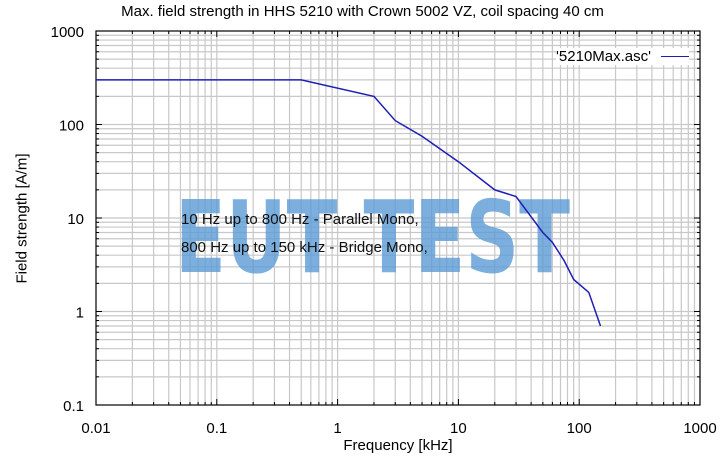 The image size is (725, 466). I want to click on y-axis-label: Field strength [A/m], so click(22, 218).